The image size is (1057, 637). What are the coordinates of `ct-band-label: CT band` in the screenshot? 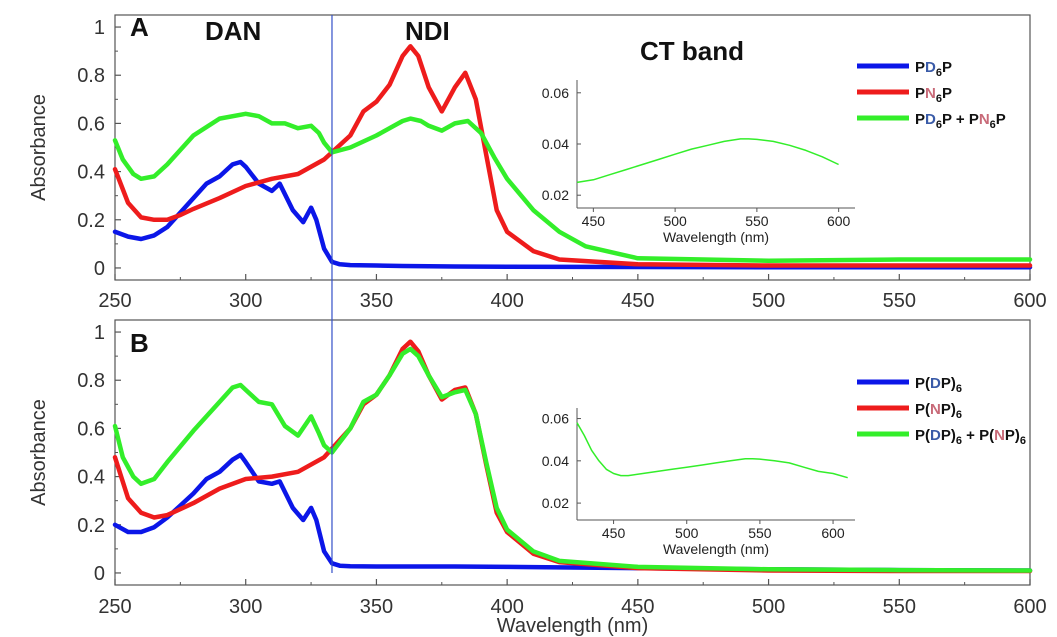 It's located at (692, 51).